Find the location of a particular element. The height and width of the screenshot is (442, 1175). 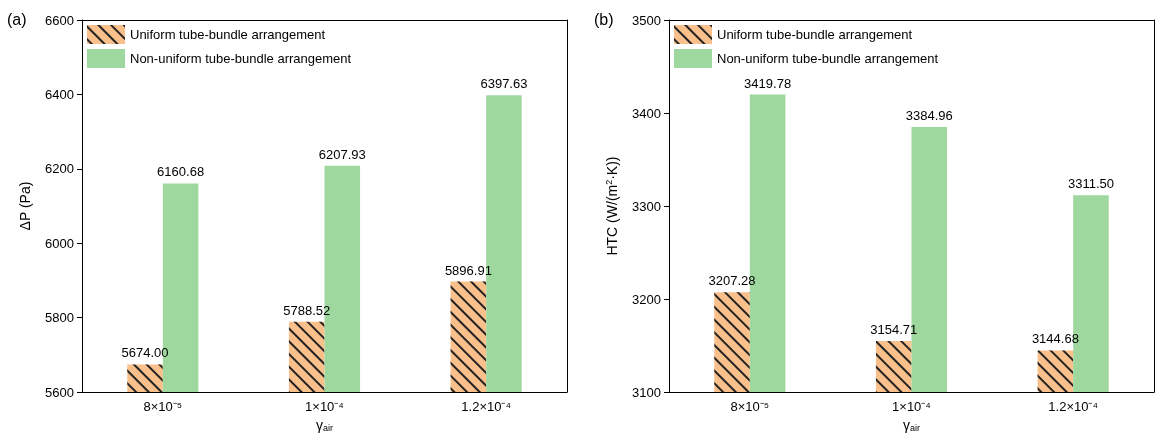

data-label: 5896.91 is located at coordinates (468, 270).